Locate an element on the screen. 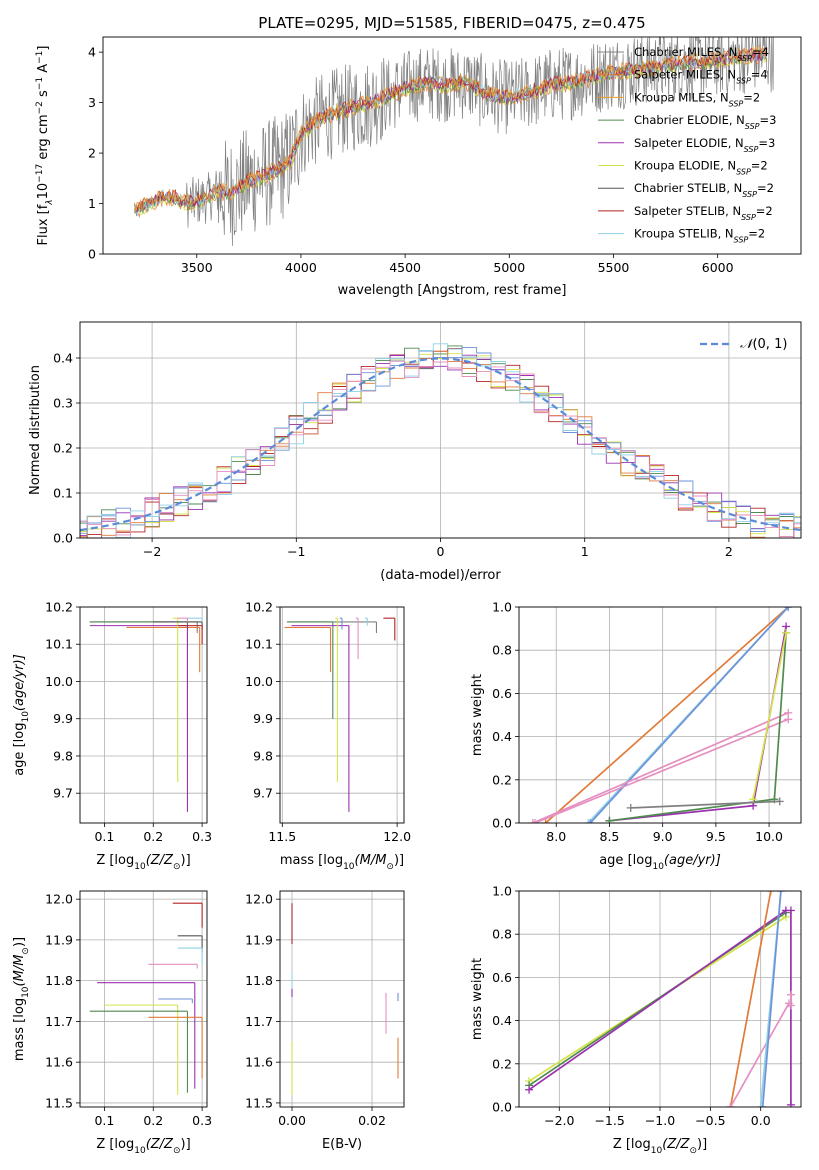  y-axis-label-part: −1 is located at coordinates (40, 57).